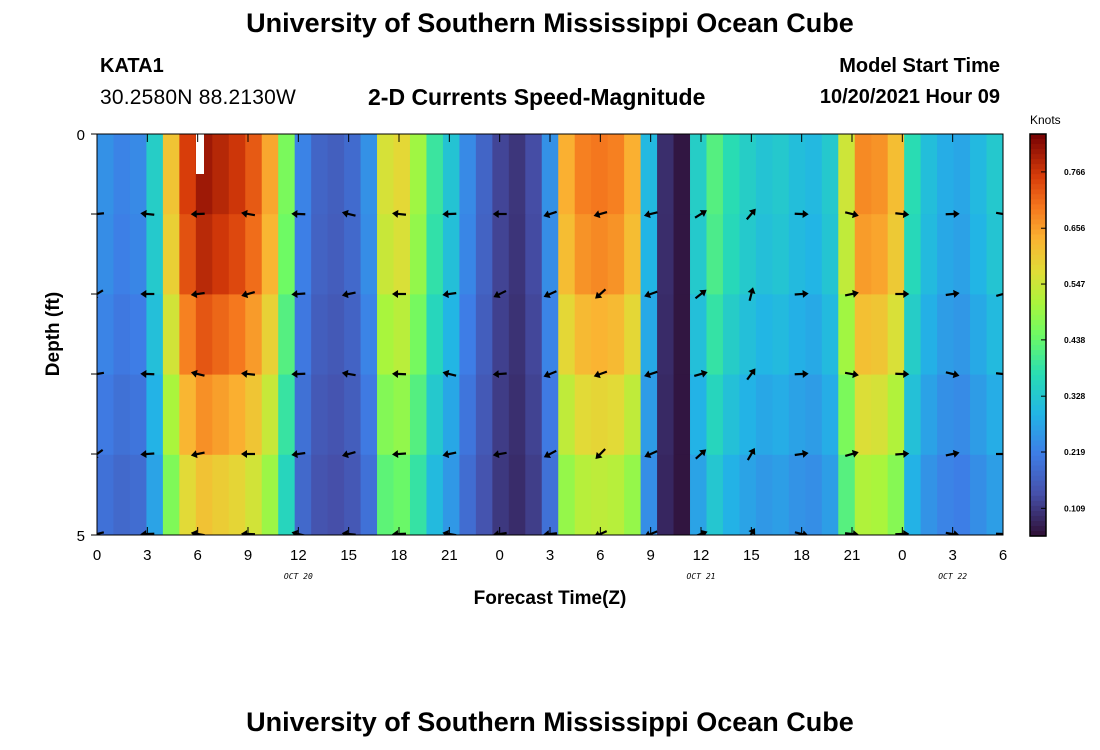 This screenshot has height=750, width=1100. I want to click on x-tick-label: 0, so click(499, 555).